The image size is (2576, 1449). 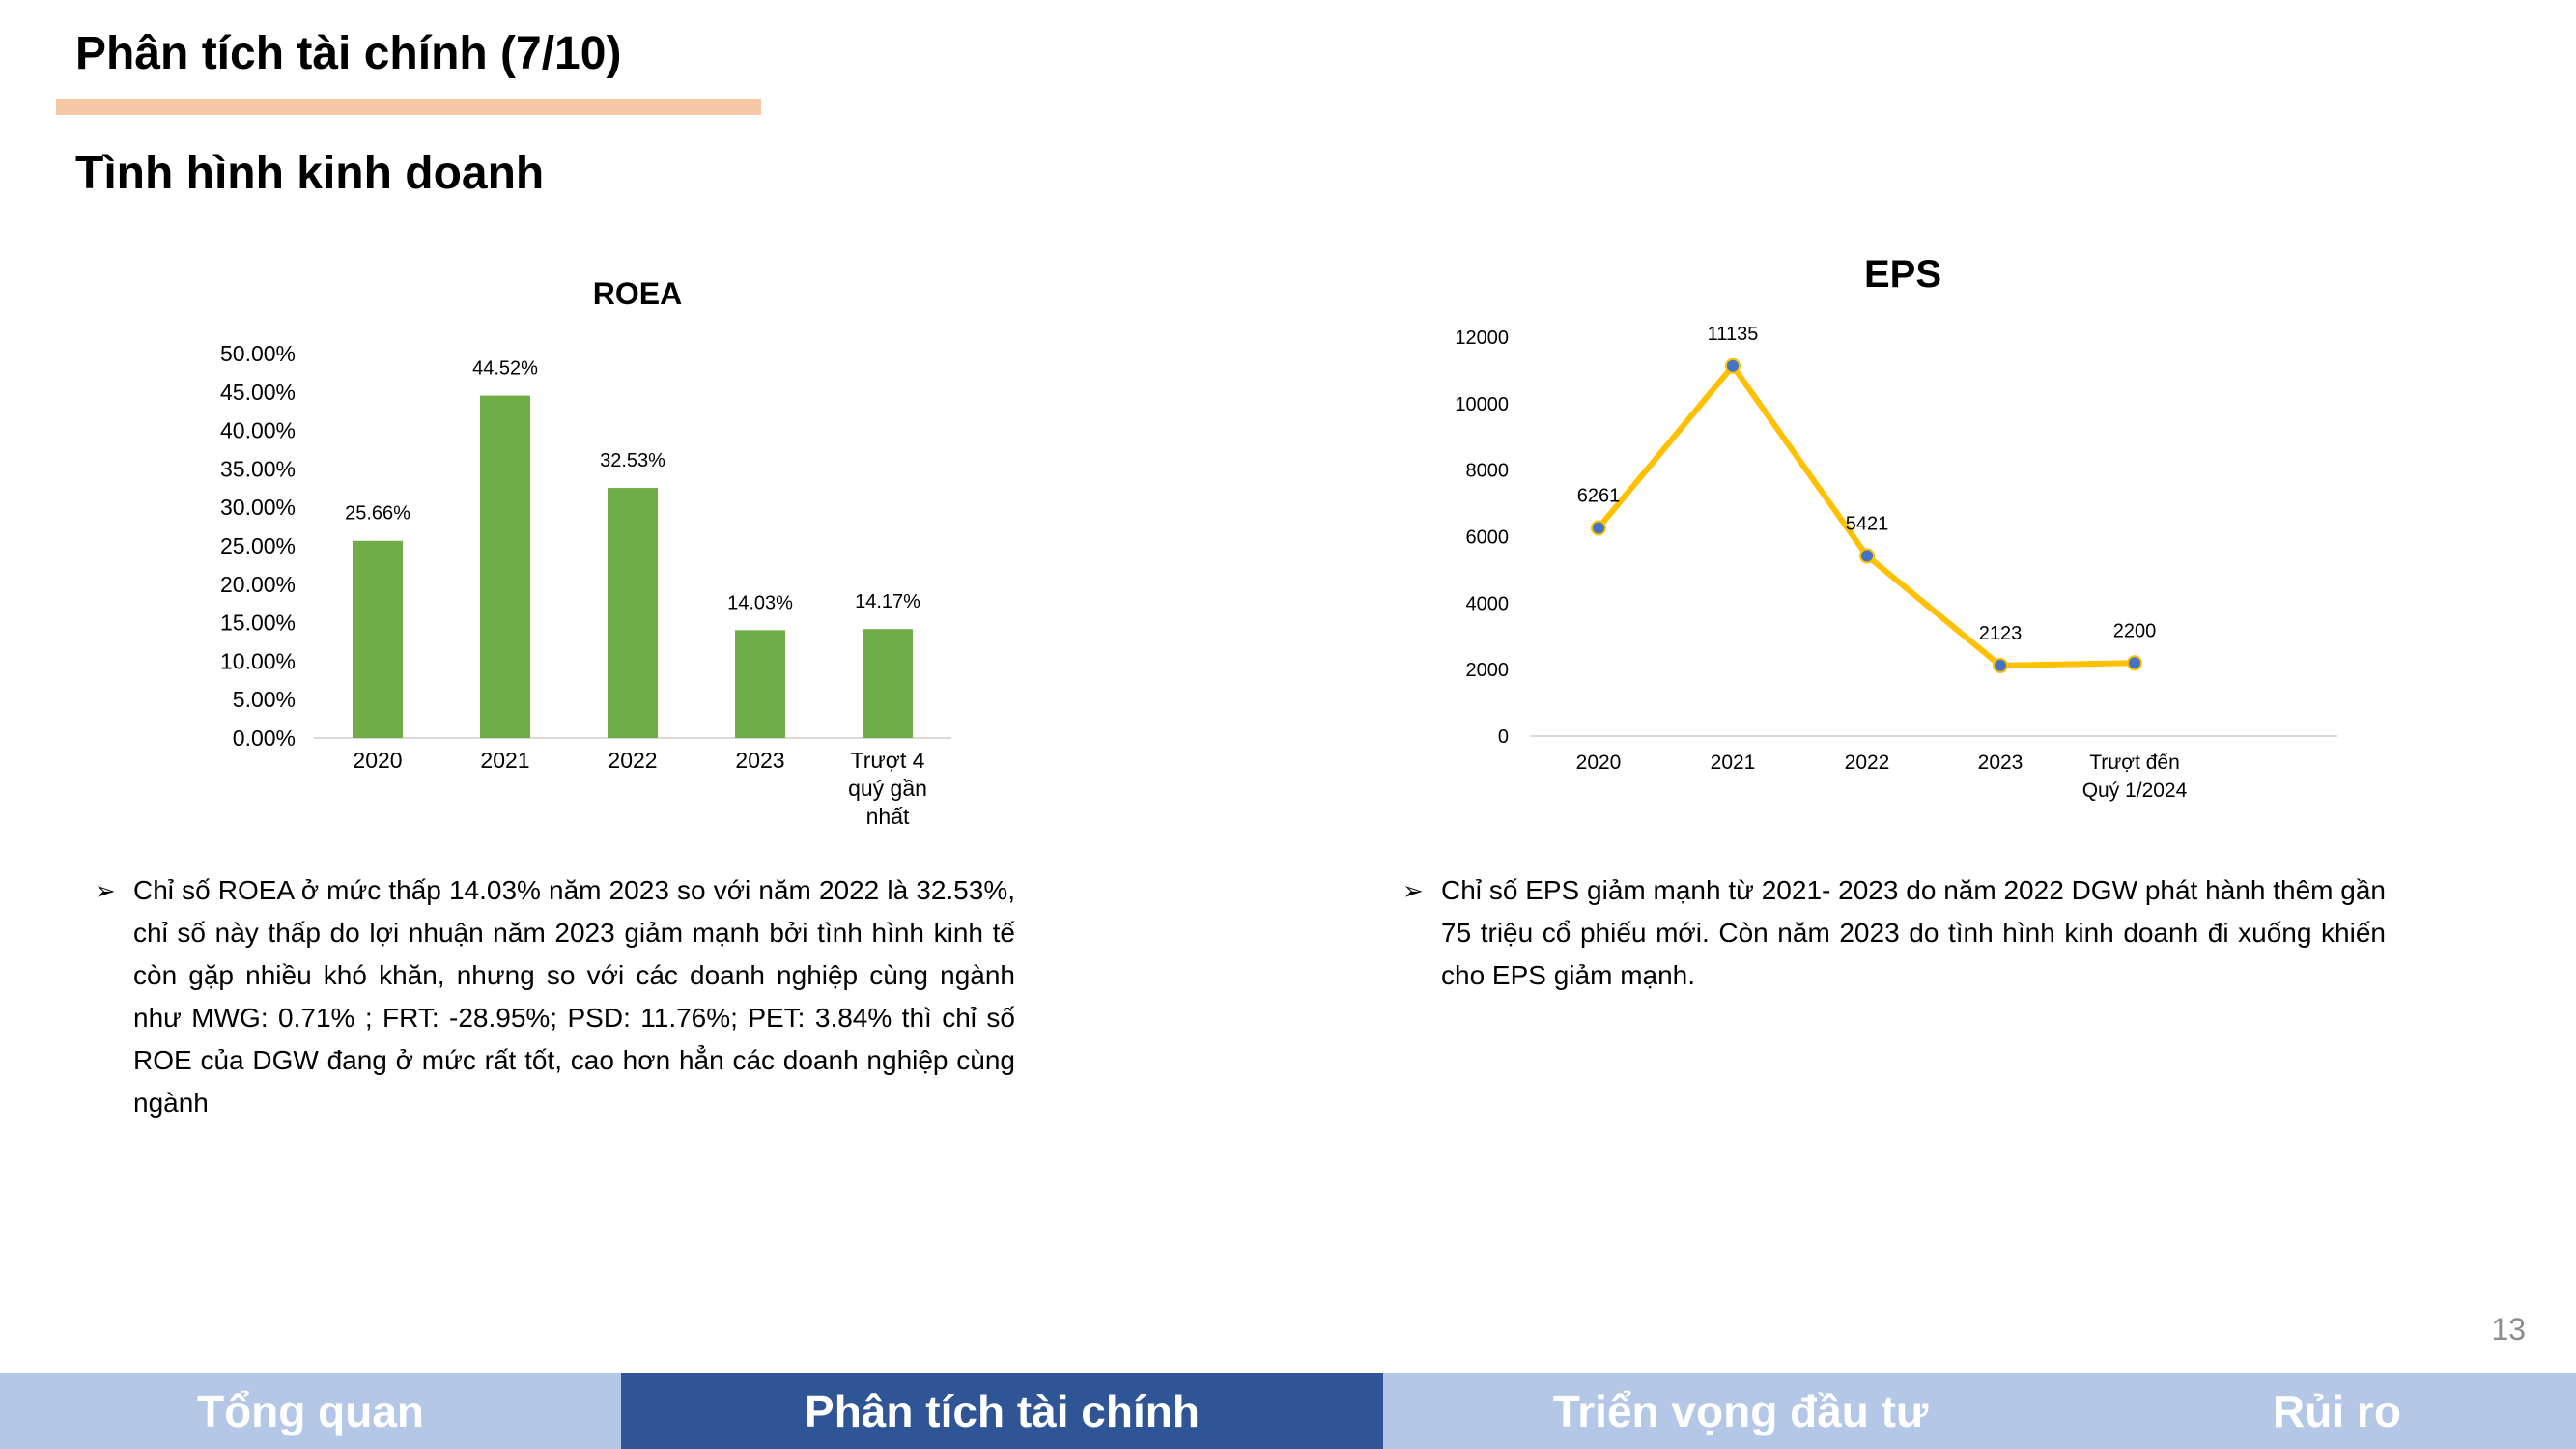 What do you see at coordinates (408, 107) in the screenshot?
I see `title-underline` at bounding box center [408, 107].